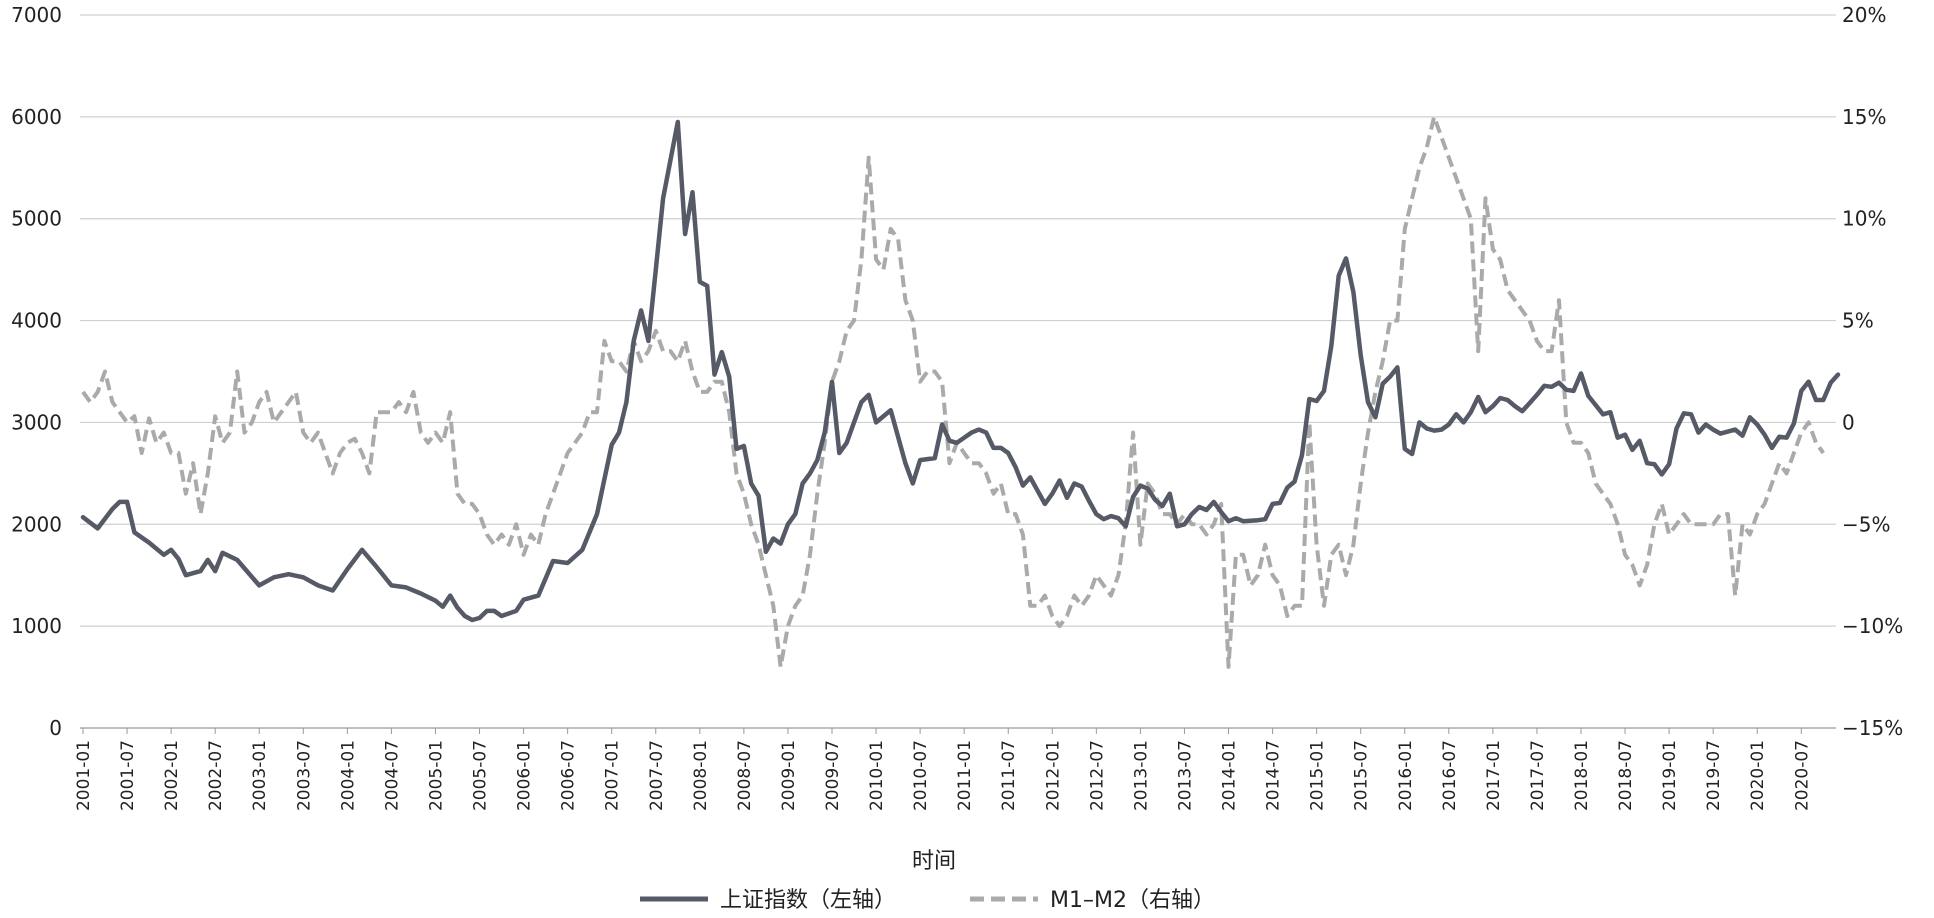  I want to click on x-axis-tick-label: 2009-07, so click(833, 775).